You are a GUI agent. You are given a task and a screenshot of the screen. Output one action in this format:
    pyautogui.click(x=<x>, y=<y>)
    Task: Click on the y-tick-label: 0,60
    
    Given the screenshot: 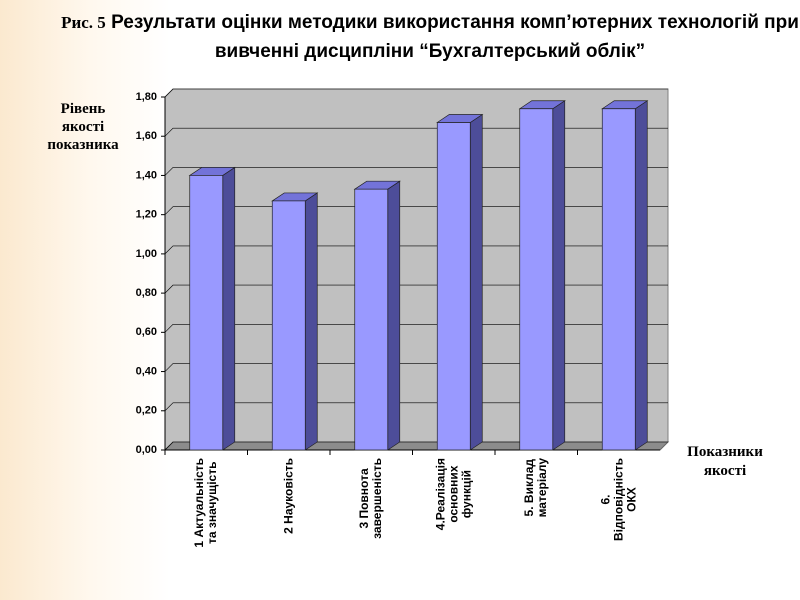 What is the action you would take?
    pyautogui.click(x=146, y=332)
    